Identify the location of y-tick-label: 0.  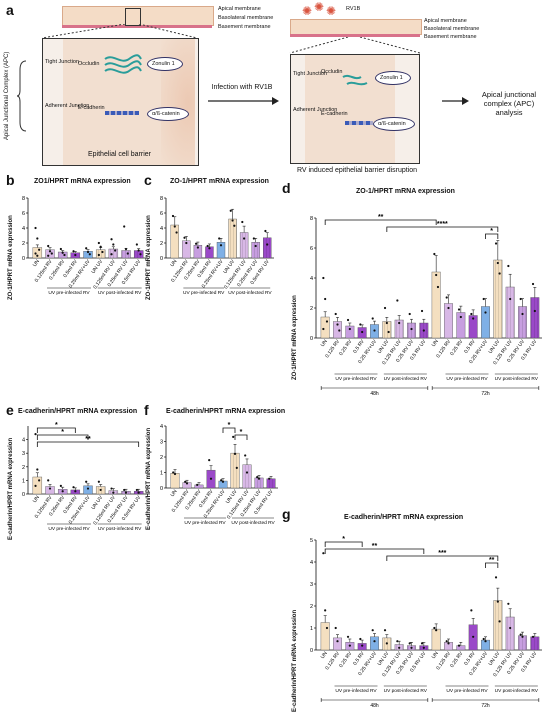
(311, 339).